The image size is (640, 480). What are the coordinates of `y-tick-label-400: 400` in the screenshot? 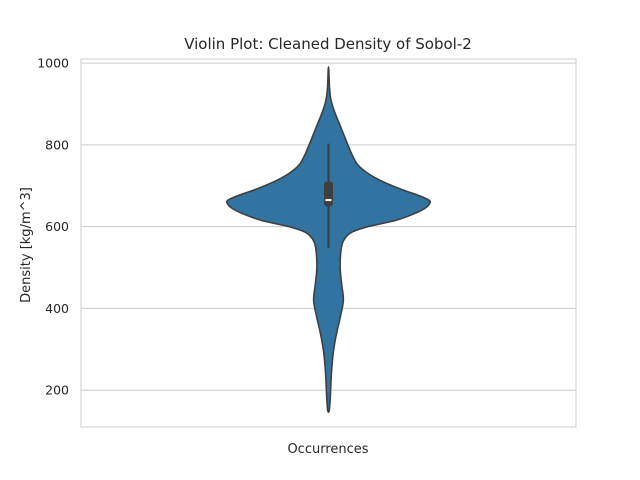 It's located at (57, 308).